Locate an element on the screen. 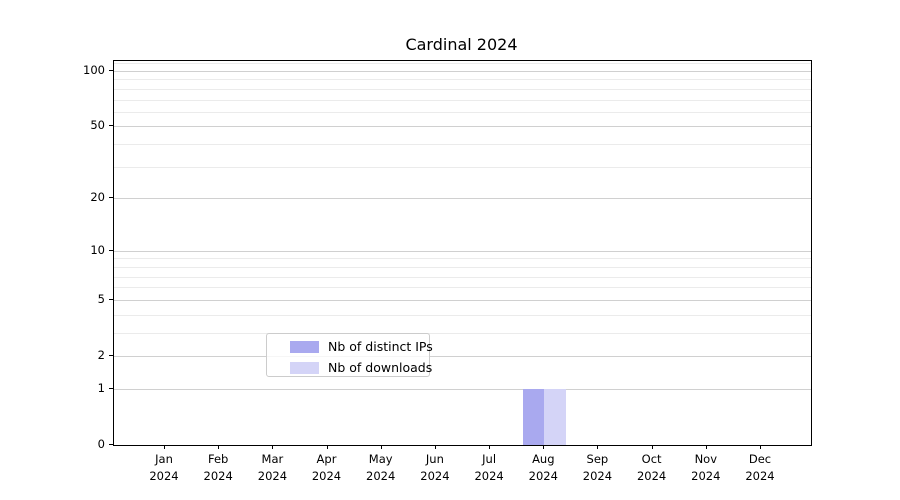  xtick-year-aug: 2024 is located at coordinates (543, 475).